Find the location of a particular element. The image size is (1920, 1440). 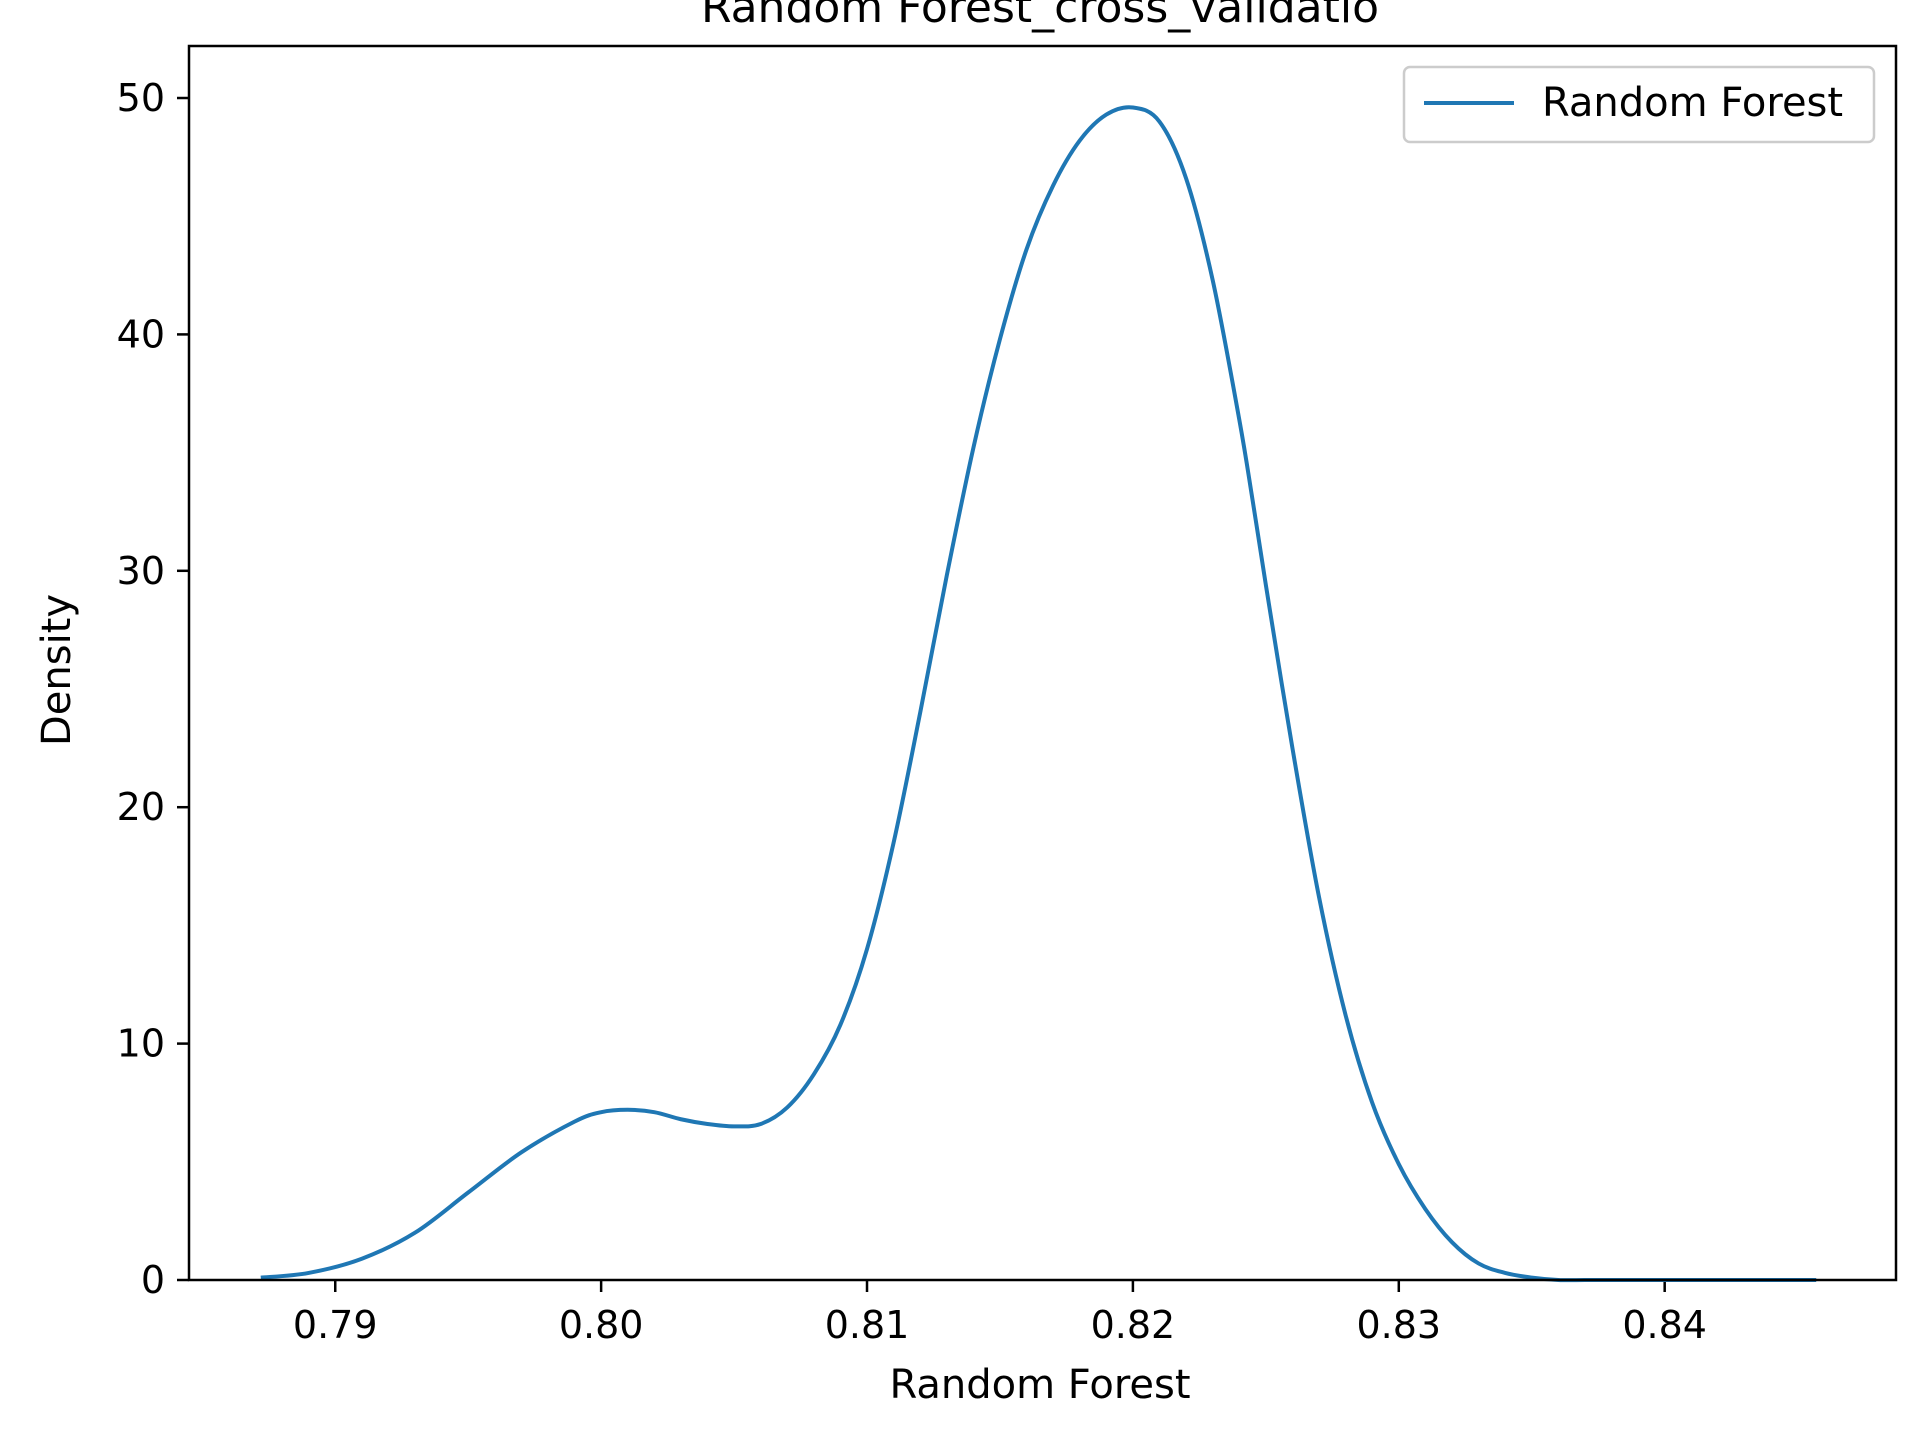

y-tick-label: 20 is located at coordinates (141, 807).